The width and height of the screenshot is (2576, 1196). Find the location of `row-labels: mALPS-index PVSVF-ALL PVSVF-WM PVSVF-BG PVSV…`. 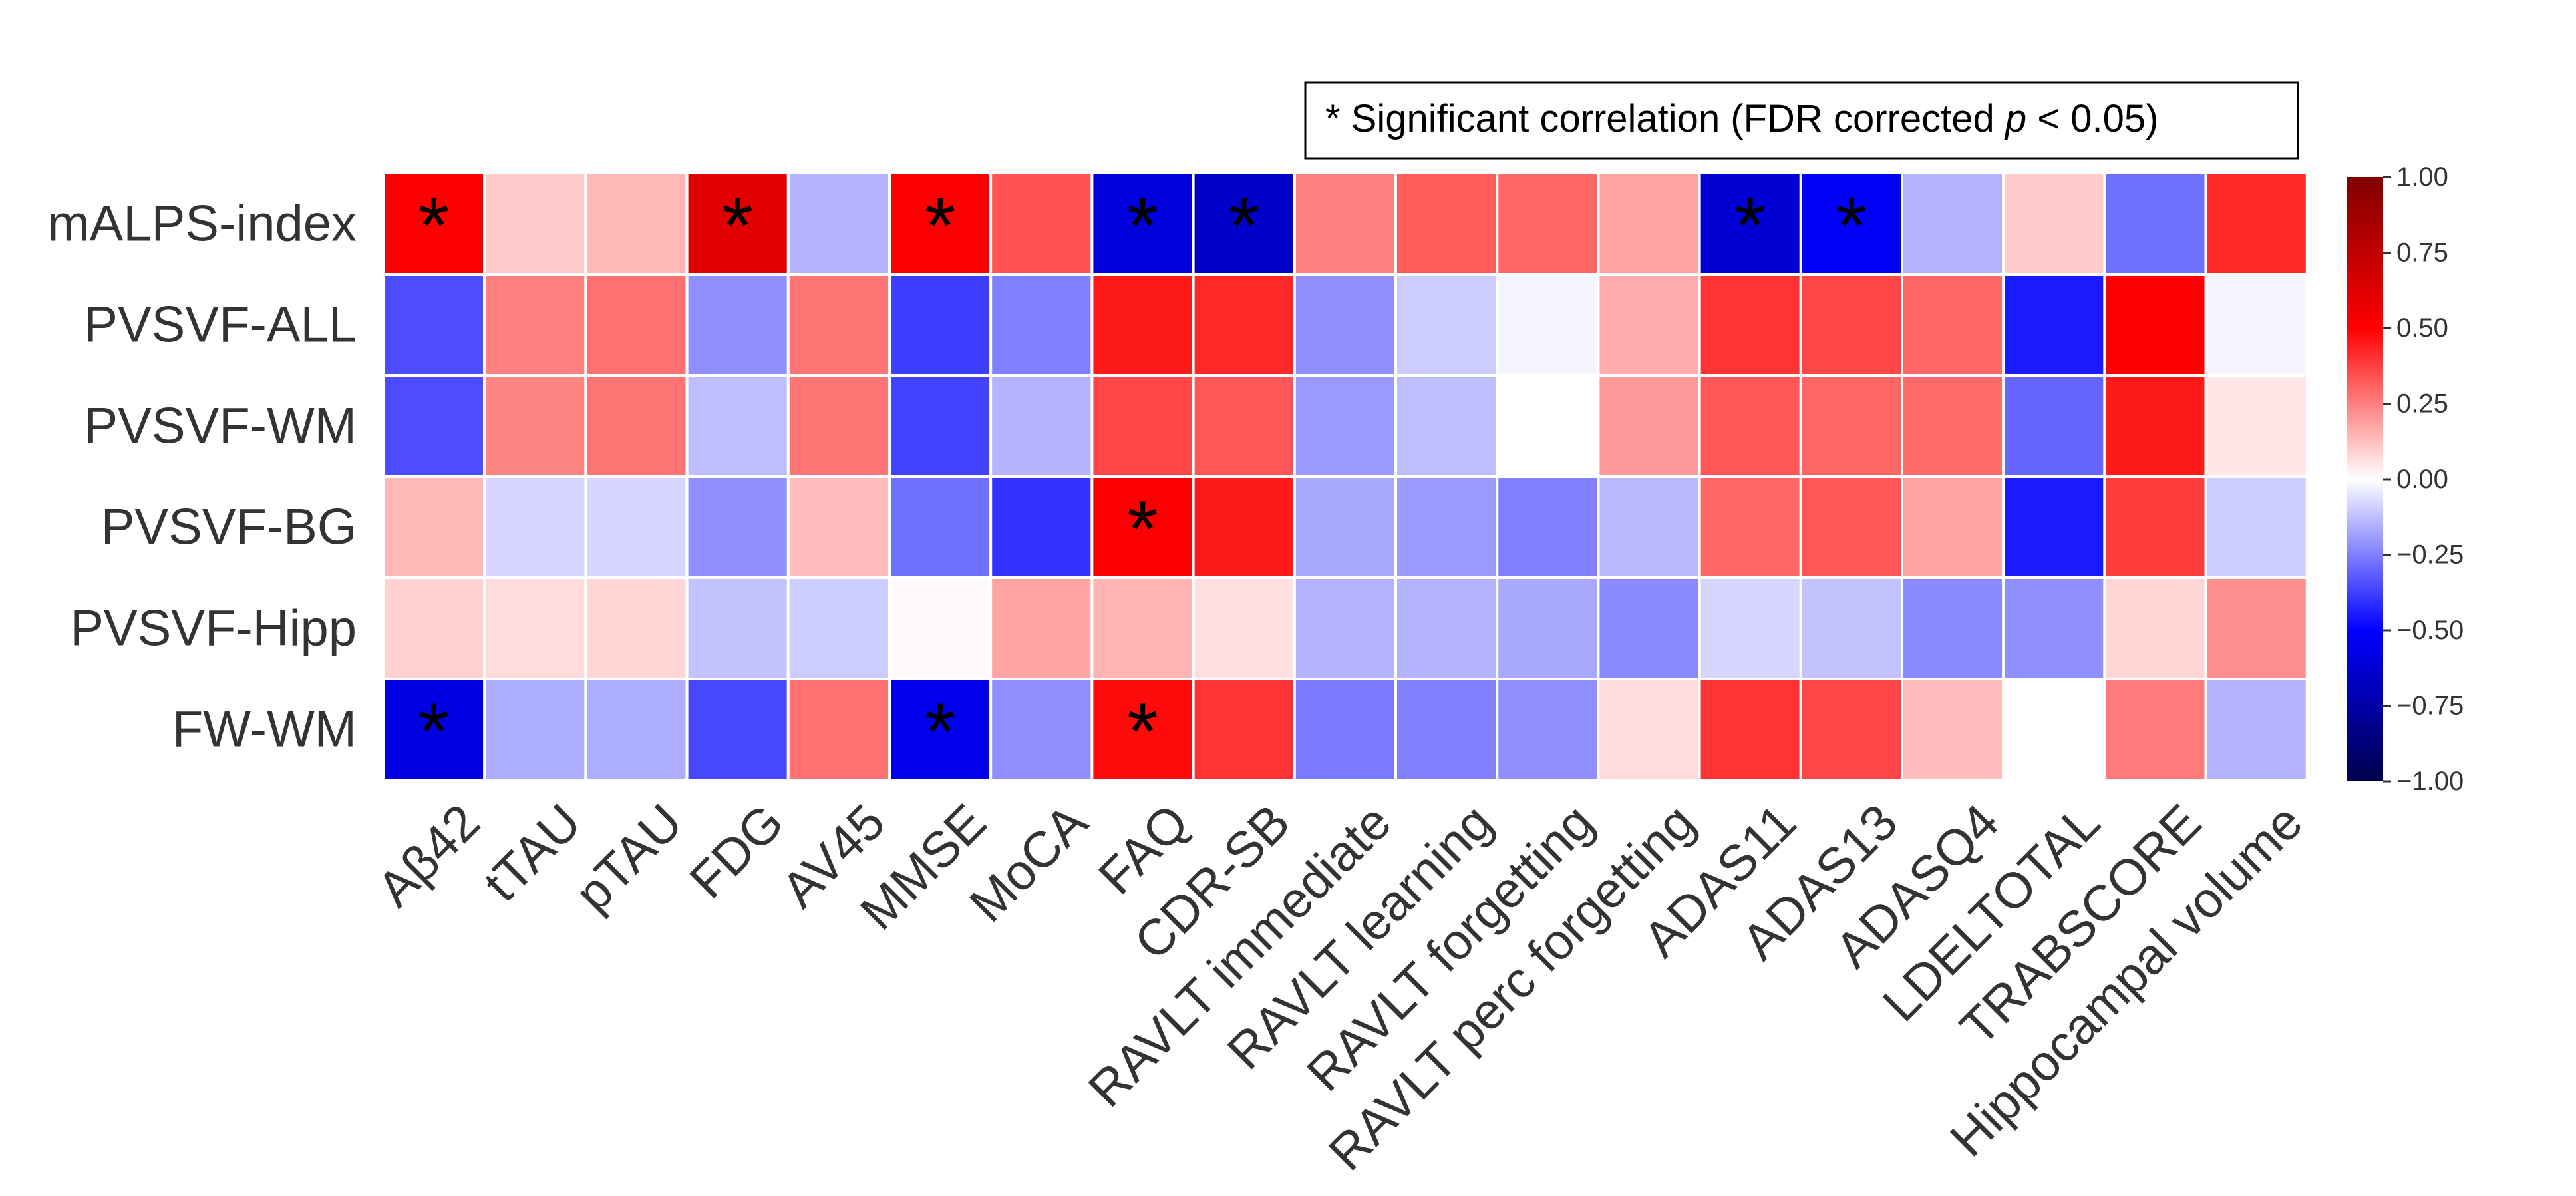

row-labels: mALPS-index PVSVF-ALL PVSVF-WM PVSVF-BG PVSV… is located at coordinates (202, 477).